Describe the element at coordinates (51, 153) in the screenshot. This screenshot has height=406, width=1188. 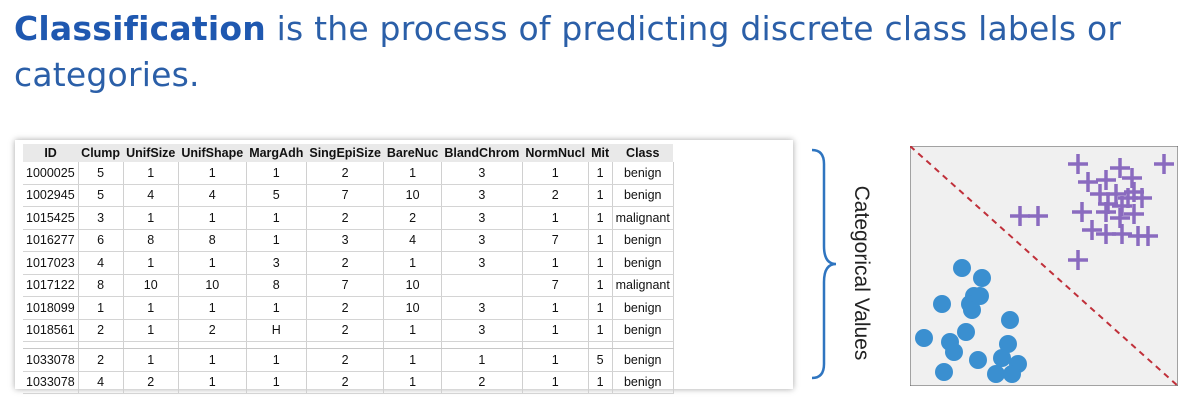
I see `column-header: ID` at that location.